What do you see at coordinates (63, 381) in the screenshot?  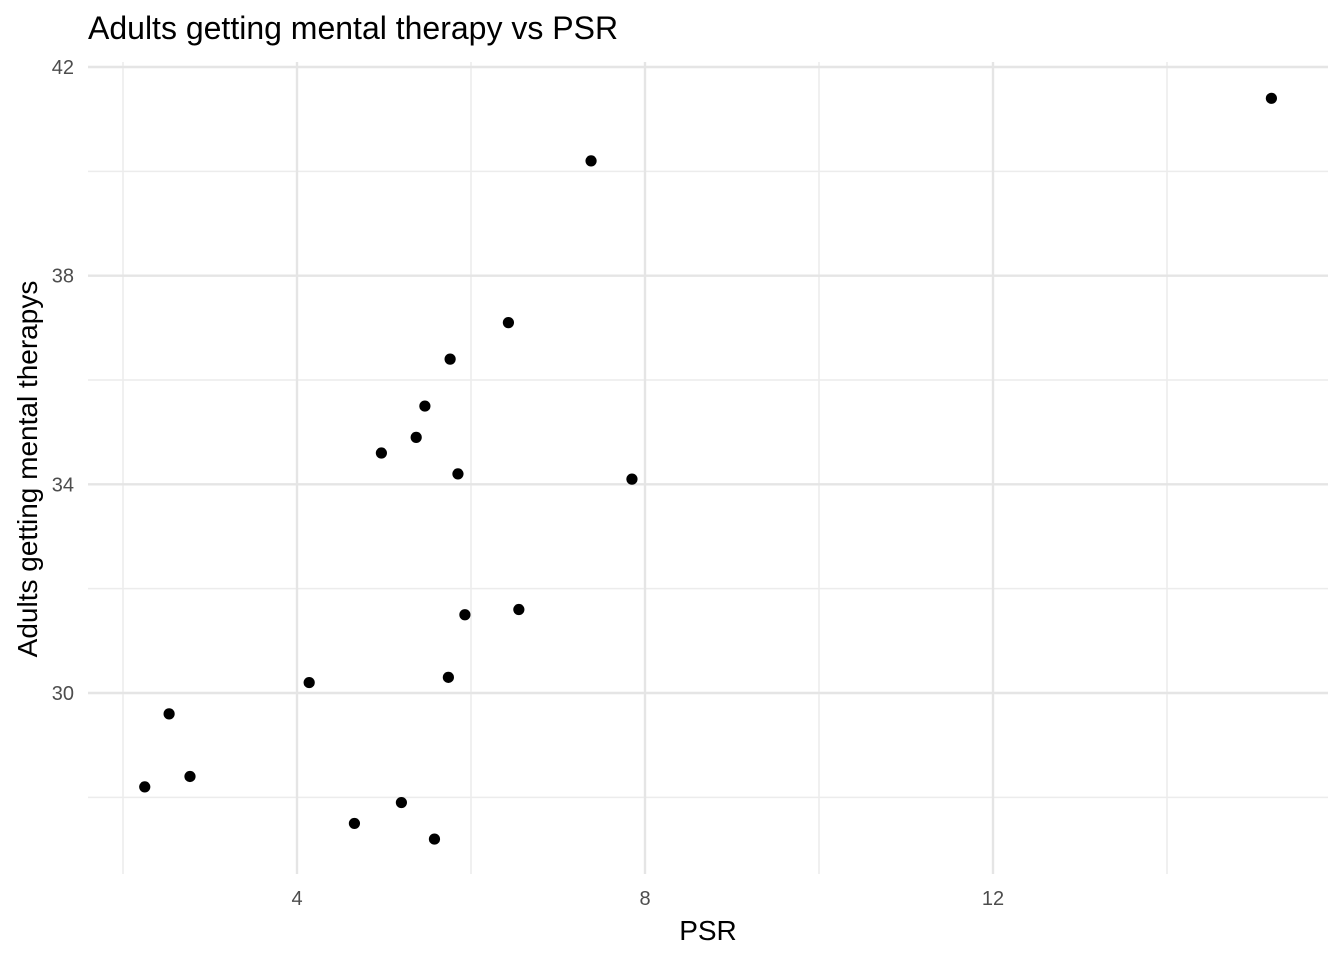 I see `y-axis-tick-labels: 30 34 38 42` at bounding box center [63, 381].